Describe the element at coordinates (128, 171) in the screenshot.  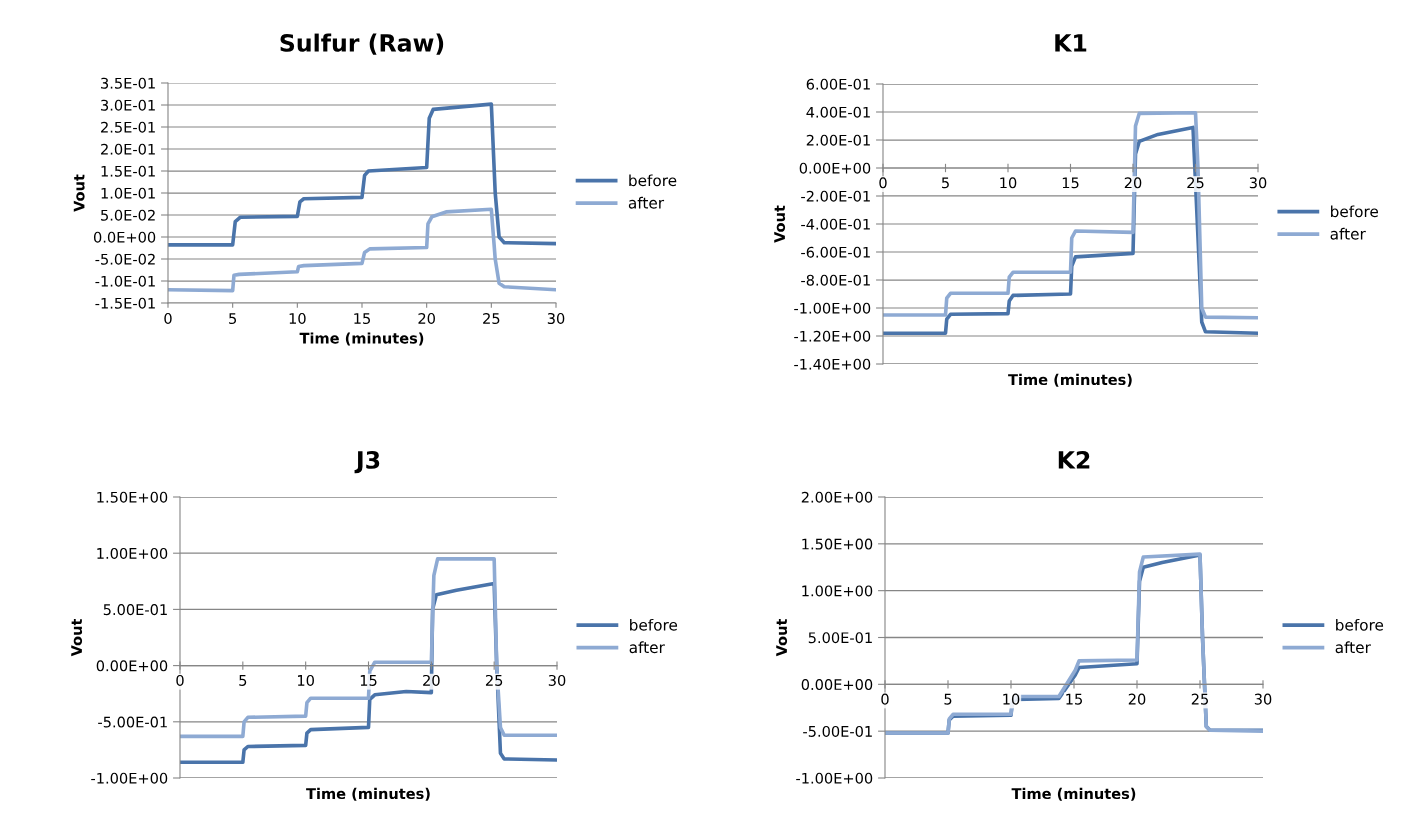
I see `y-tick-label: 1.5E-01` at that location.